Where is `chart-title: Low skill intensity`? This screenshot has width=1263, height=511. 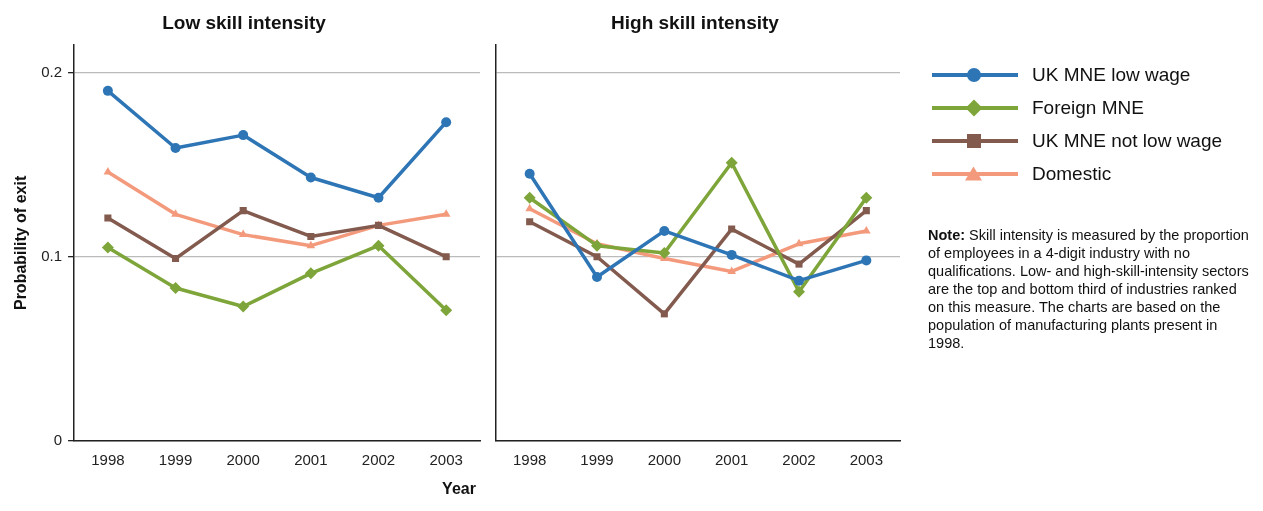 chart-title: Low skill intensity is located at coordinates (244, 22).